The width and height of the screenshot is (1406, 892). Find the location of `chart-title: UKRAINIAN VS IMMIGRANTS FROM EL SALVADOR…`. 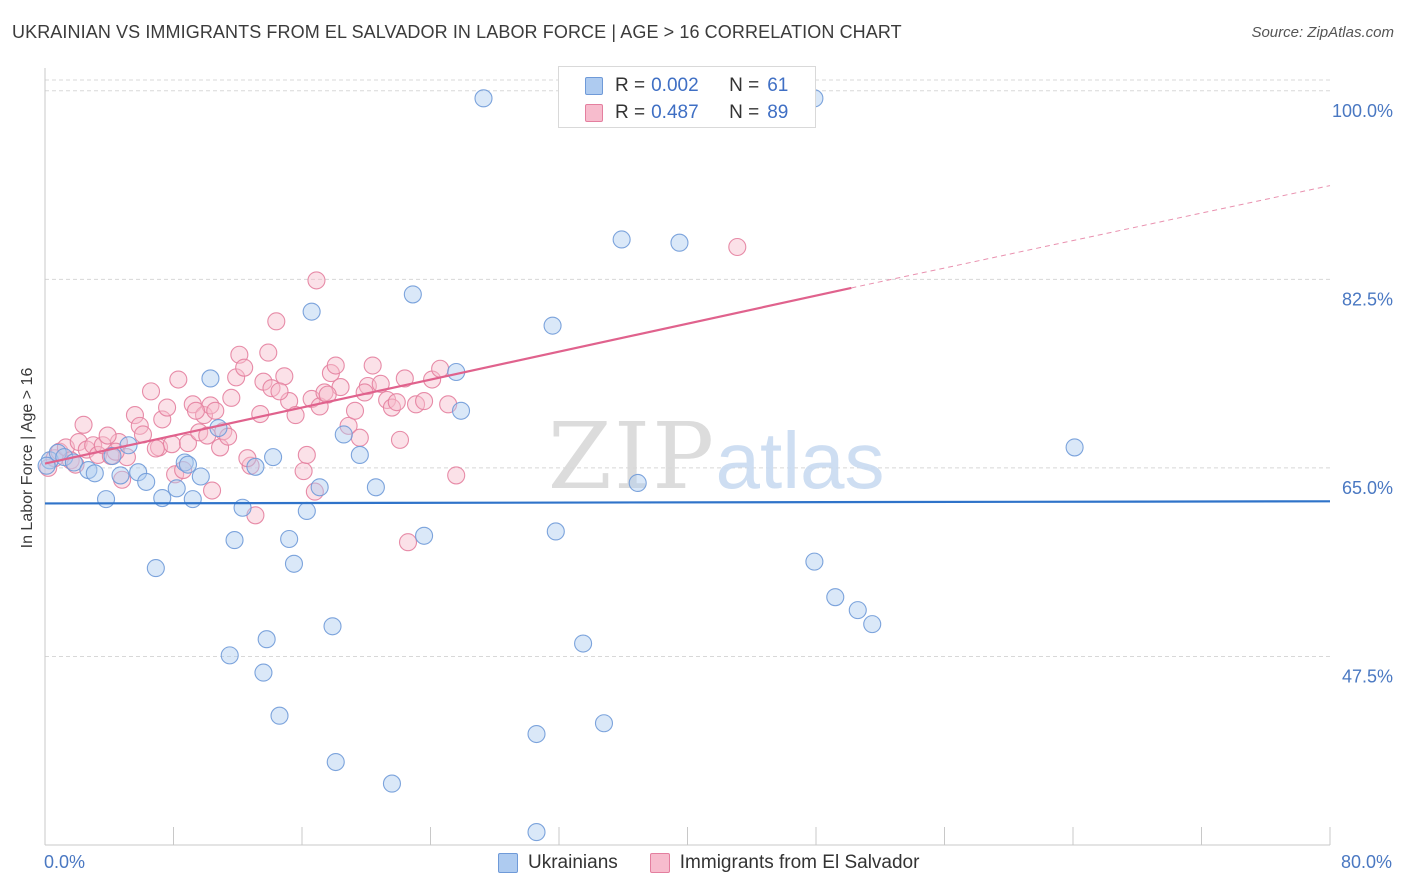

chart-title: UKRAINIAN VS IMMIGRANTS FROM EL SALVADOR… is located at coordinates (457, 32).